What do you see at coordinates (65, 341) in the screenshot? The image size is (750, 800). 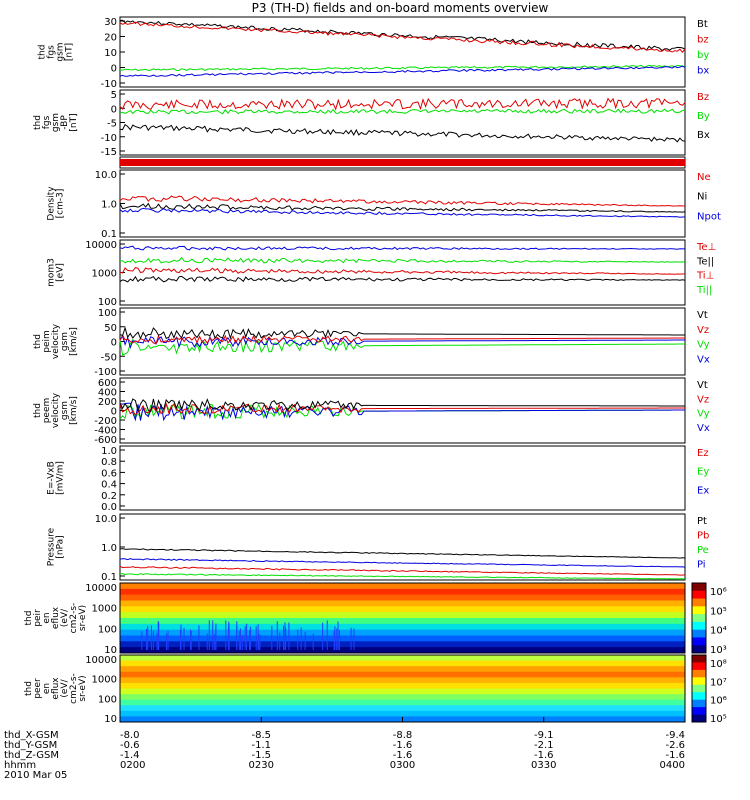 I see `y-axis-label: gsm` at bounding box center [65, 341].